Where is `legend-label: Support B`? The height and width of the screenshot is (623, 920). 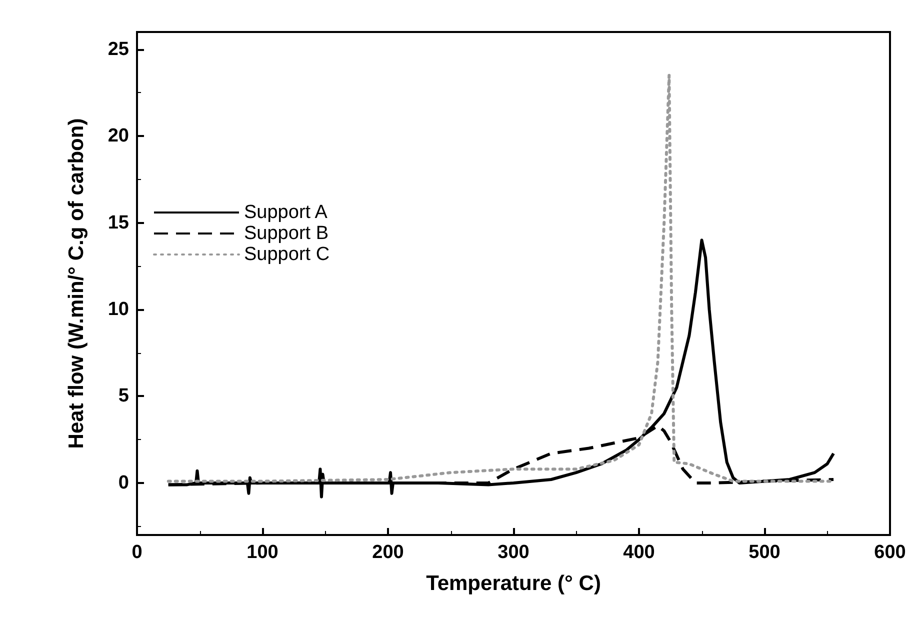 legend-label: Support B is located at coordinates (286, 233).